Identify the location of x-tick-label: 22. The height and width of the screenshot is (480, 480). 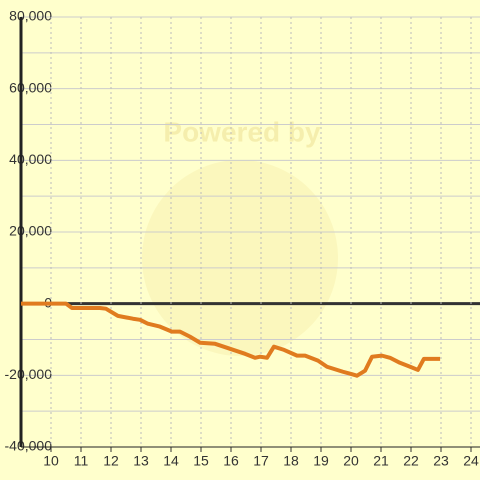
(411, 461).